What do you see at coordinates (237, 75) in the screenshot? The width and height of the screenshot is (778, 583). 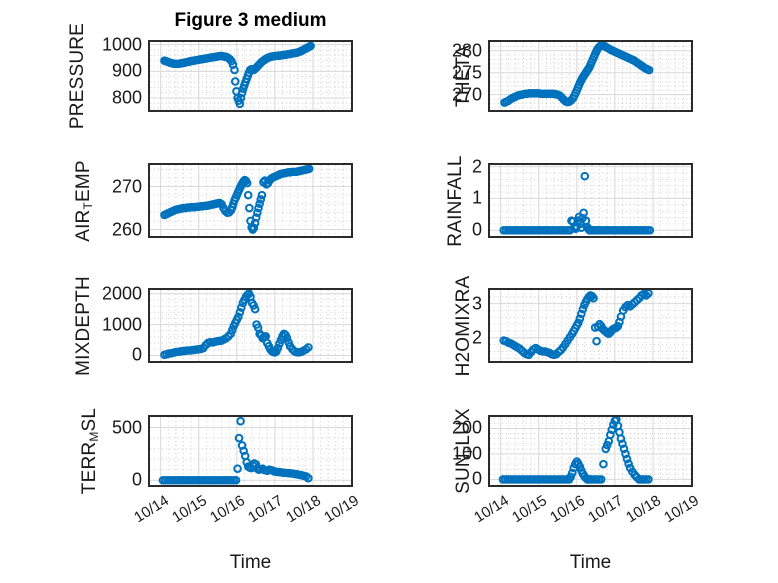 I see `data-series-PRESSURE` at bounding box center [237, 75].